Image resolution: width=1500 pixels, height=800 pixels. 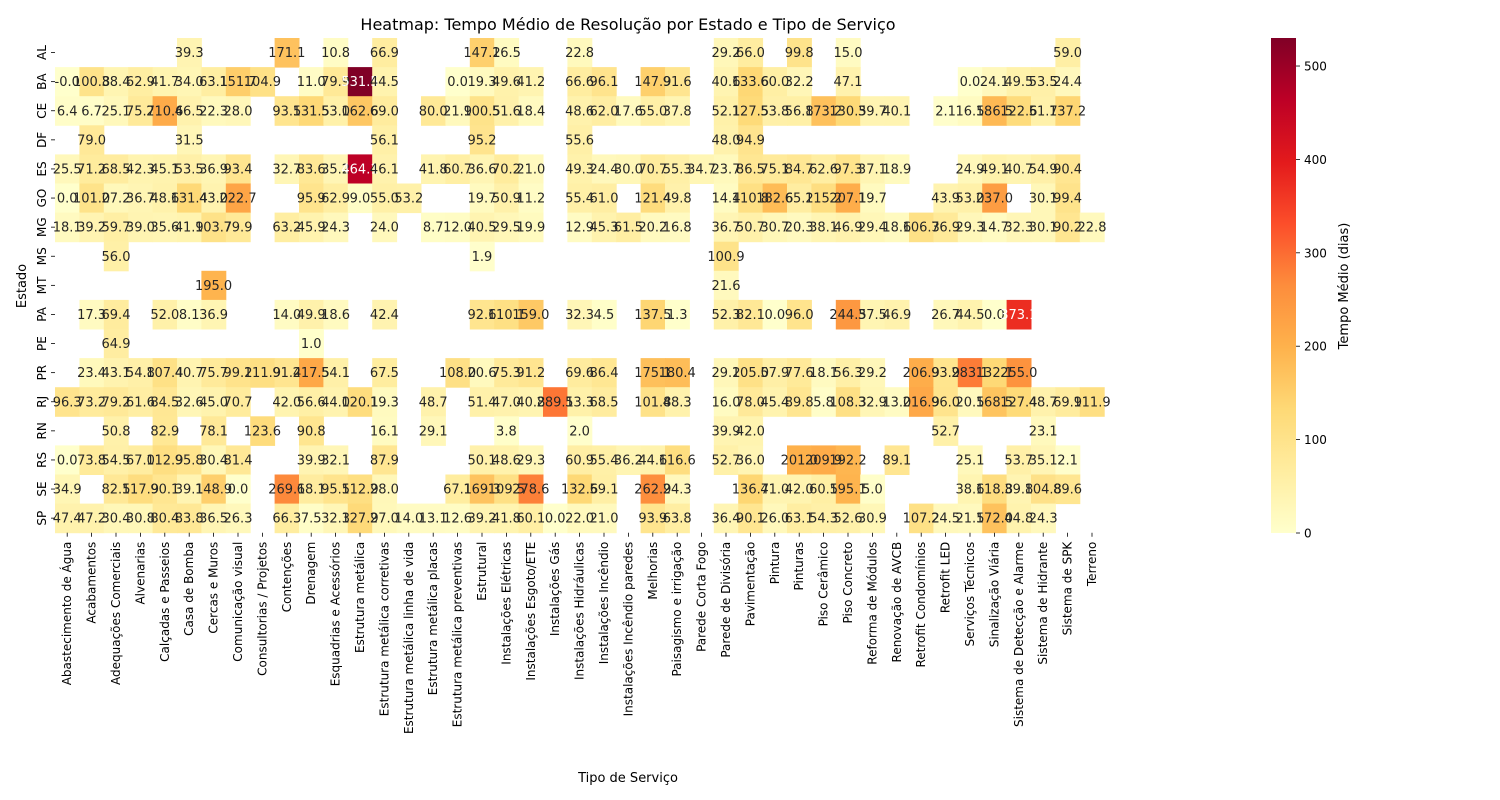 I want to click on cell-value-label: 16.1, so click(x=384, y=431).